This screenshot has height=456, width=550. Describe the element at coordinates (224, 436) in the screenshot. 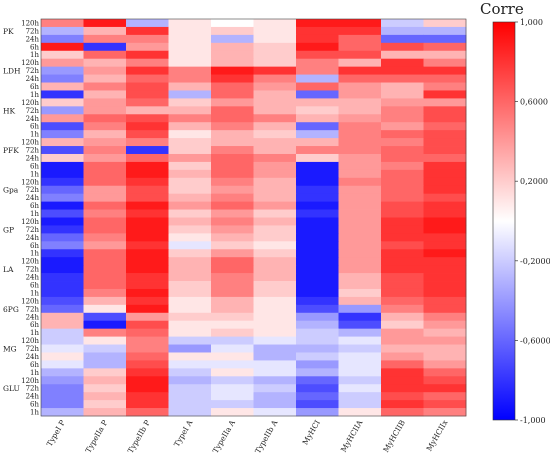

I see `x-tick-label: TypeIIa A` at that location.